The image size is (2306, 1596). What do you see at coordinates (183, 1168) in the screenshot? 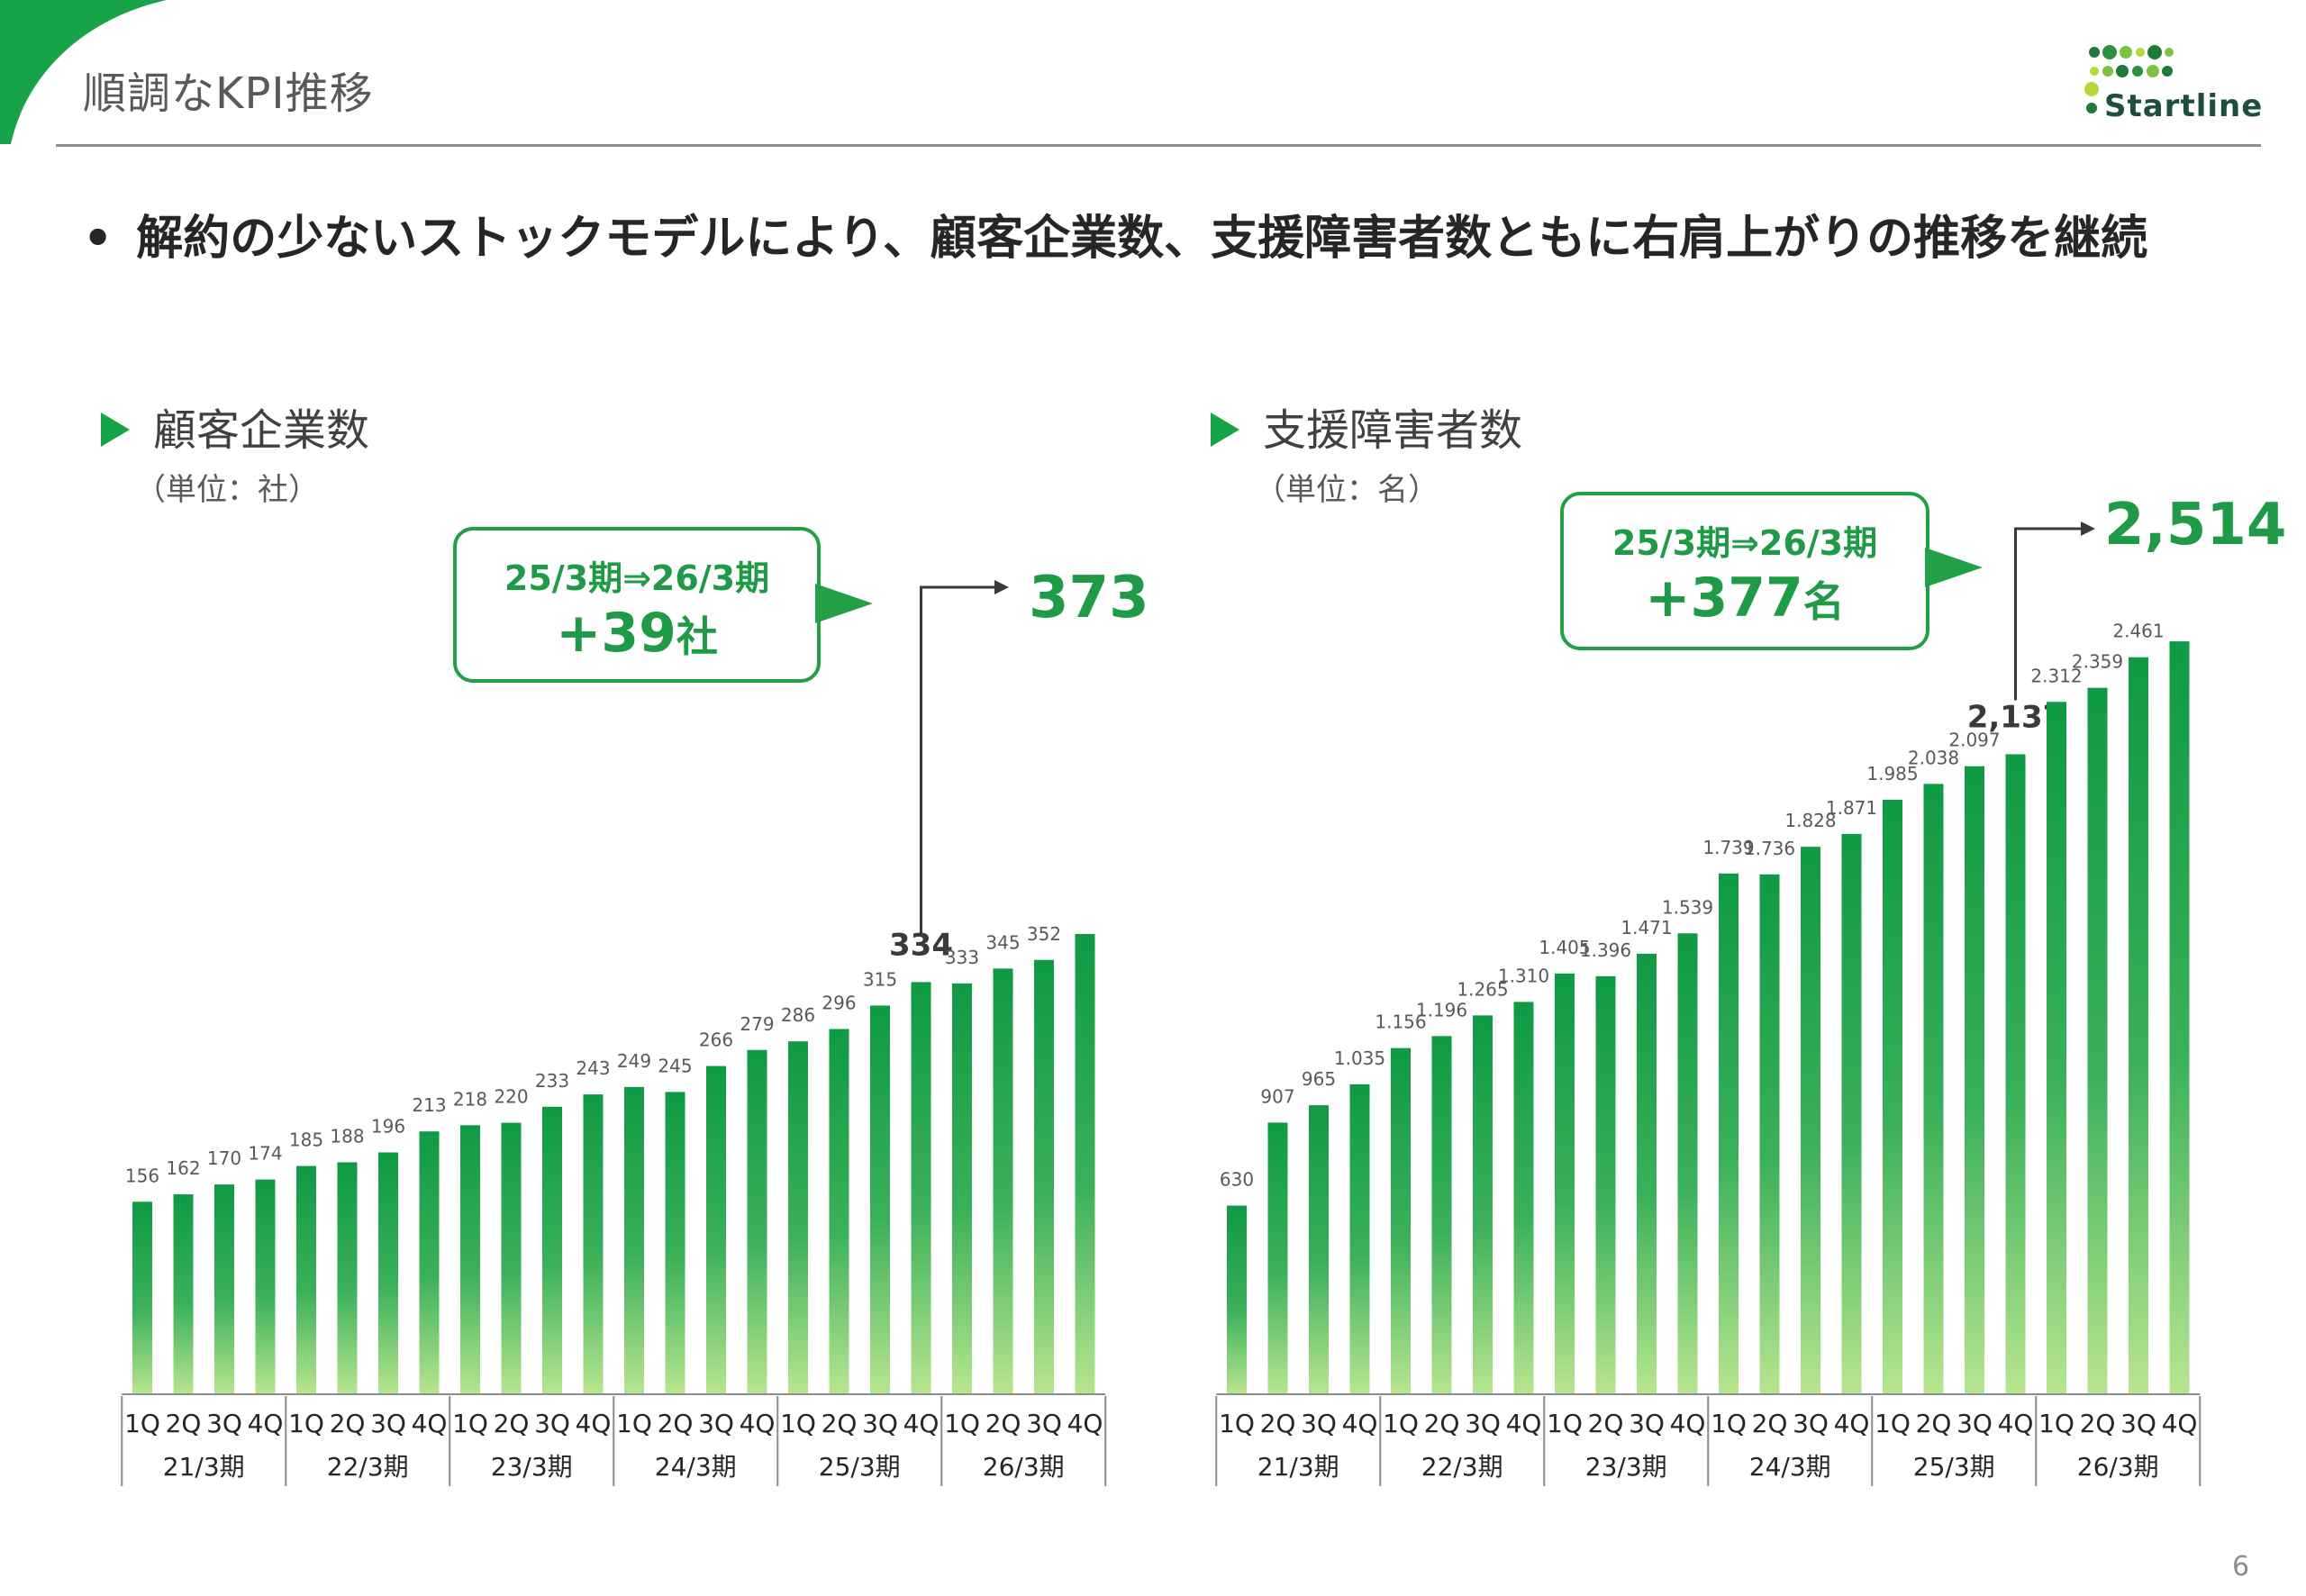
I see `bar-value-label: 162` at bounding box center [183, 1168].